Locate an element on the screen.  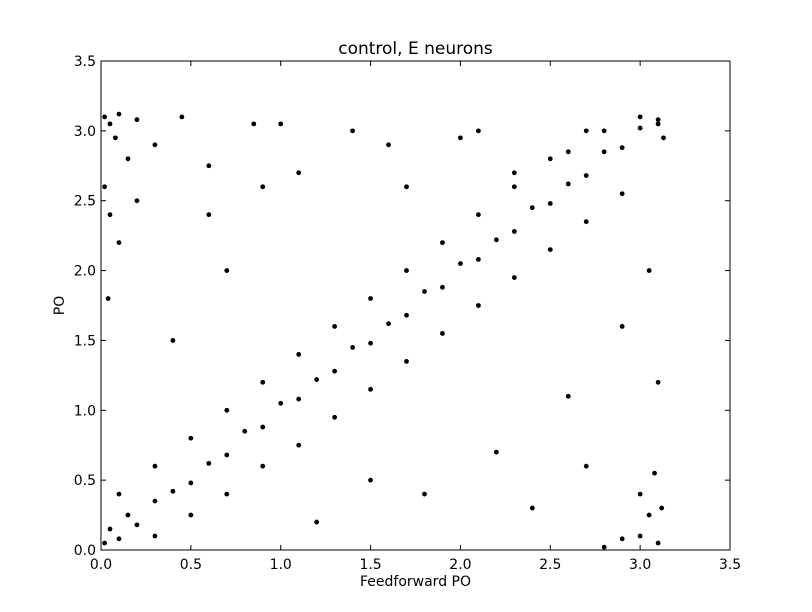
x-tick-label: 2.0 is located at coordinates (460, 565).